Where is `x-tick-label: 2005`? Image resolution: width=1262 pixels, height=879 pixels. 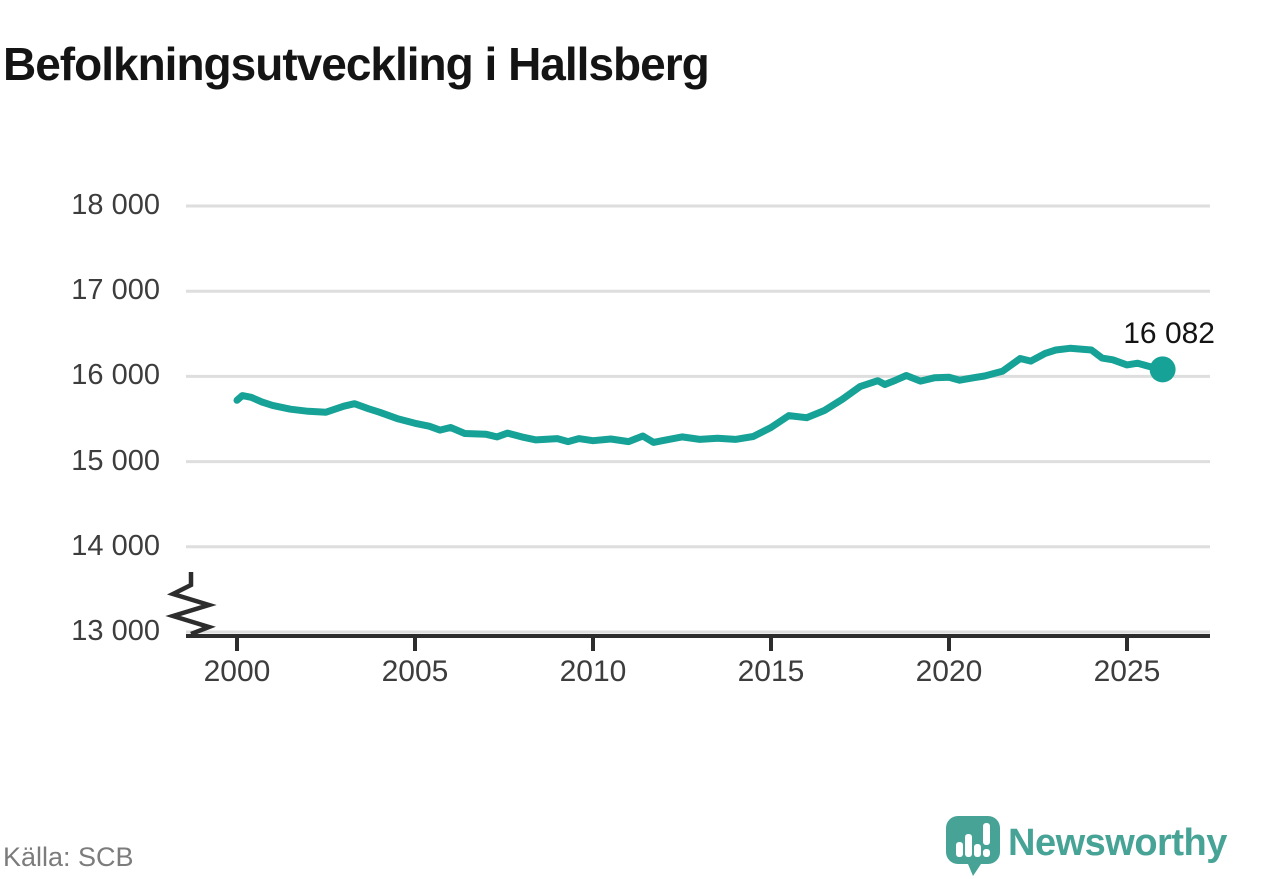 x-tick-label: 2005 is located at coordinates (415, 671).